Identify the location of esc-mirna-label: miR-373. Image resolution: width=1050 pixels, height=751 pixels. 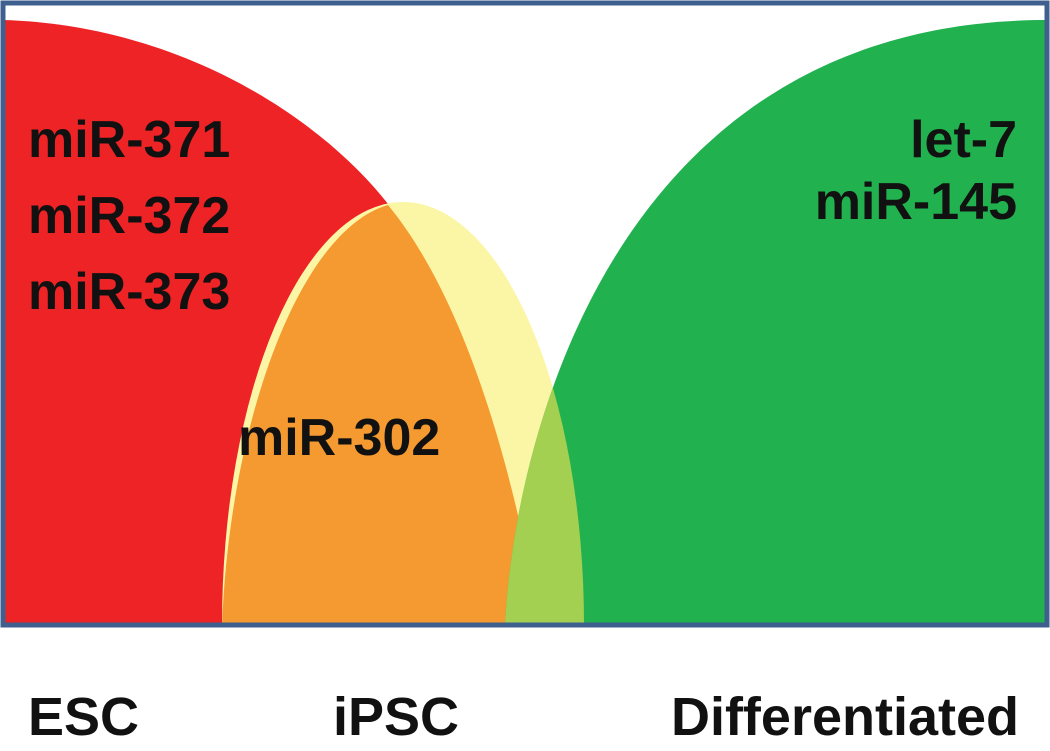
(129, 292).